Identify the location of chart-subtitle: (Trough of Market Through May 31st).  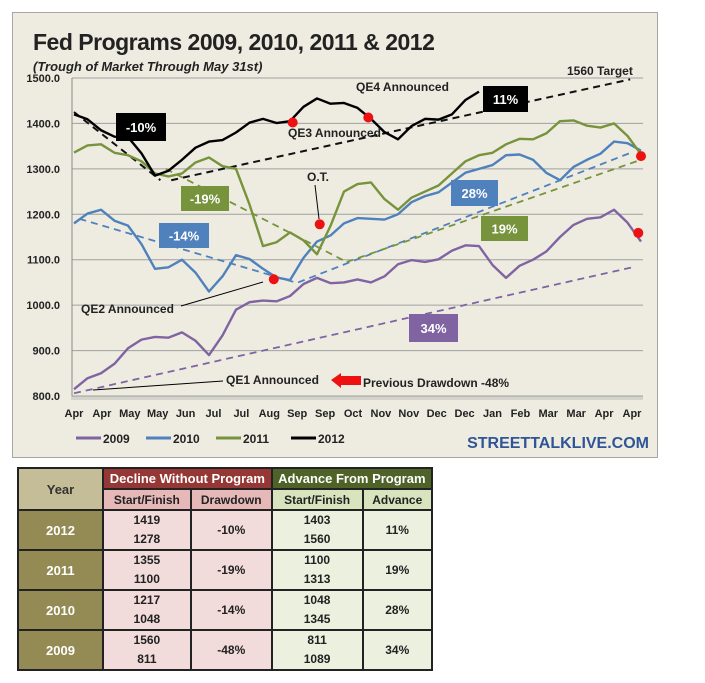
(148, 66).